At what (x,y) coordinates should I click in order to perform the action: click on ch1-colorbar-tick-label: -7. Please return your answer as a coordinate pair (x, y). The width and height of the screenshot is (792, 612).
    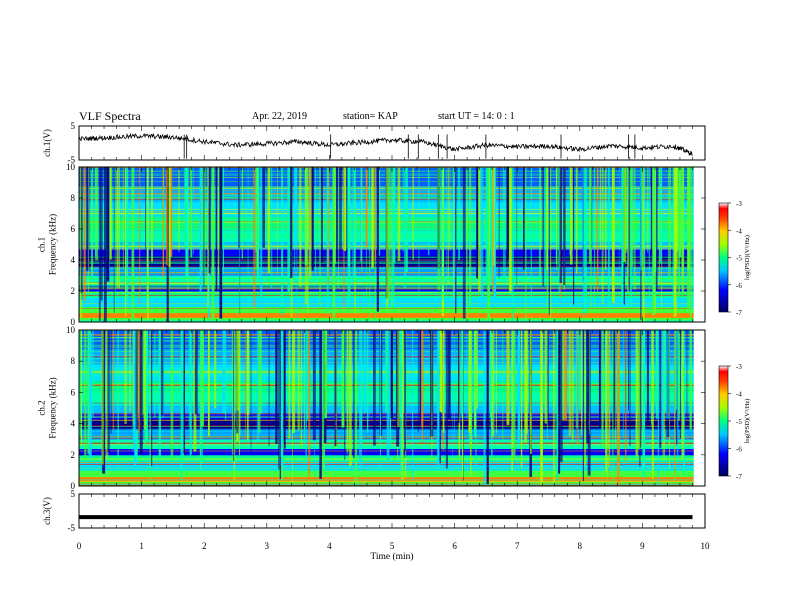
    Looking at the image, I should click on (739, 313).